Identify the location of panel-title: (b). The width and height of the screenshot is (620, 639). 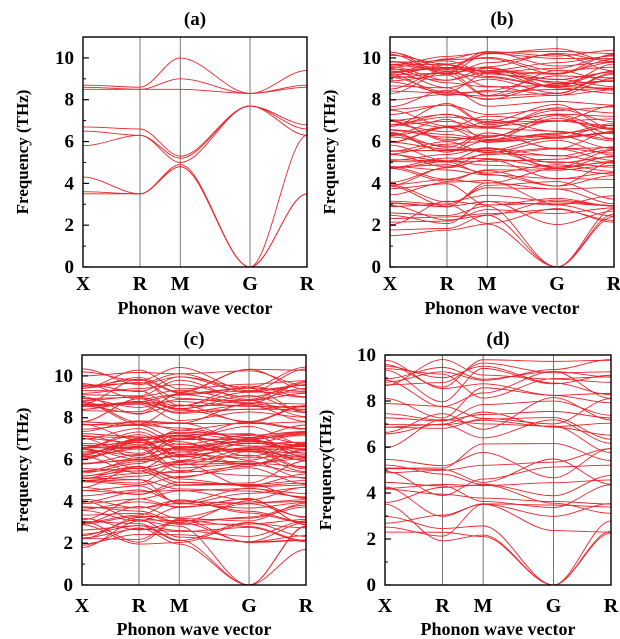
(501, 19).